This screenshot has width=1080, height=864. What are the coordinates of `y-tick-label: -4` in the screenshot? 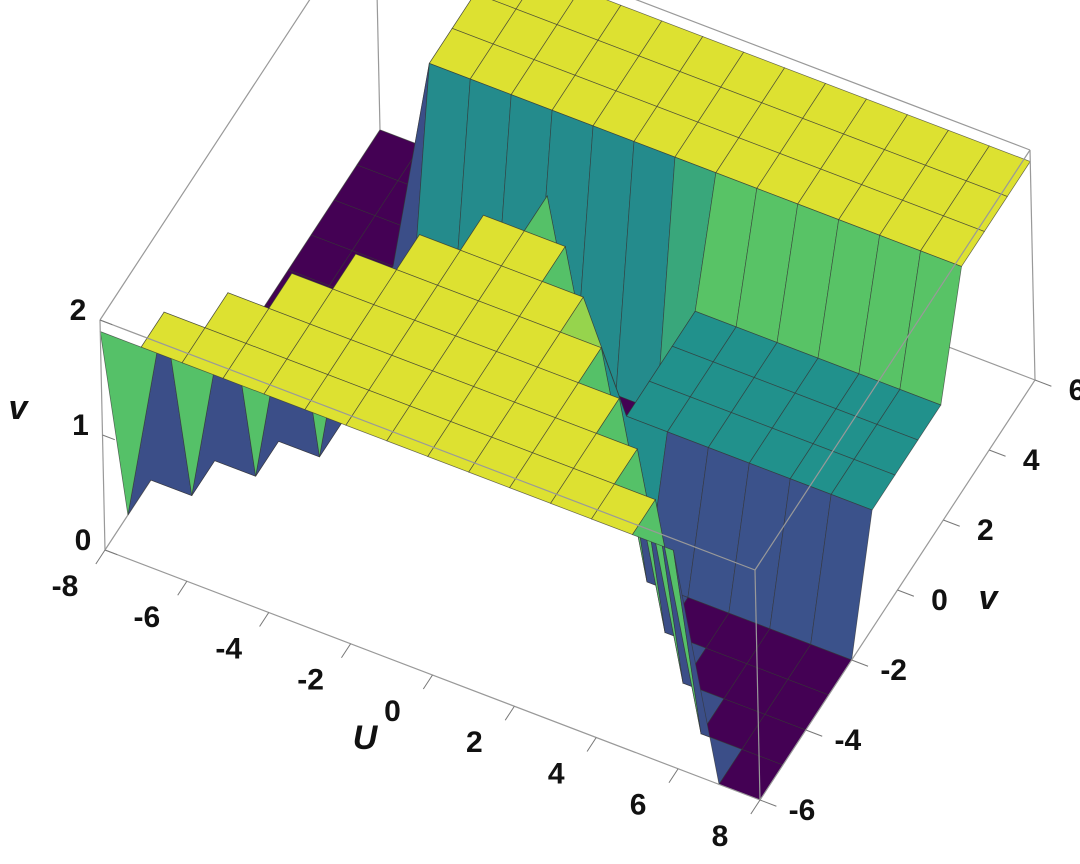 It's located at (847, 740).